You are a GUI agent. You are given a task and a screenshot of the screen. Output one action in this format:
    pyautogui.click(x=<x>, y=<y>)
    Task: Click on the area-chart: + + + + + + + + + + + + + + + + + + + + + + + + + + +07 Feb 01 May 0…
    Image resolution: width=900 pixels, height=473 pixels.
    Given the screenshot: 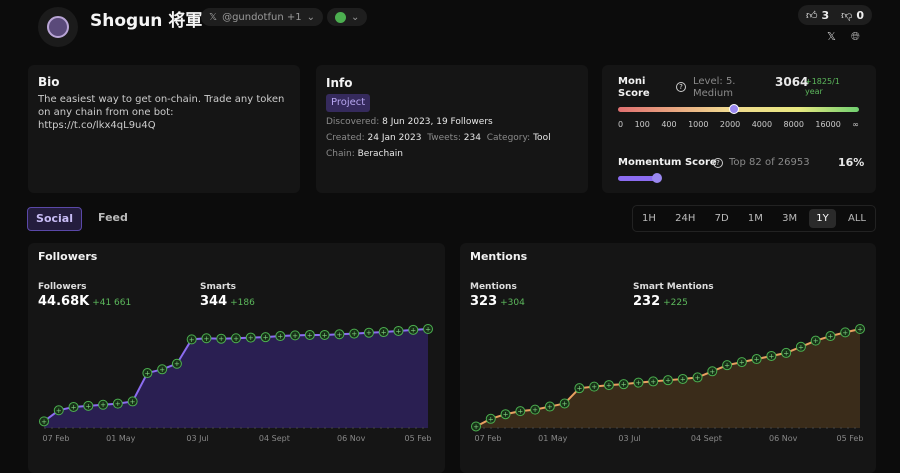 What is the action you would take?
    pyautogui.click(x=668, y=383)
    